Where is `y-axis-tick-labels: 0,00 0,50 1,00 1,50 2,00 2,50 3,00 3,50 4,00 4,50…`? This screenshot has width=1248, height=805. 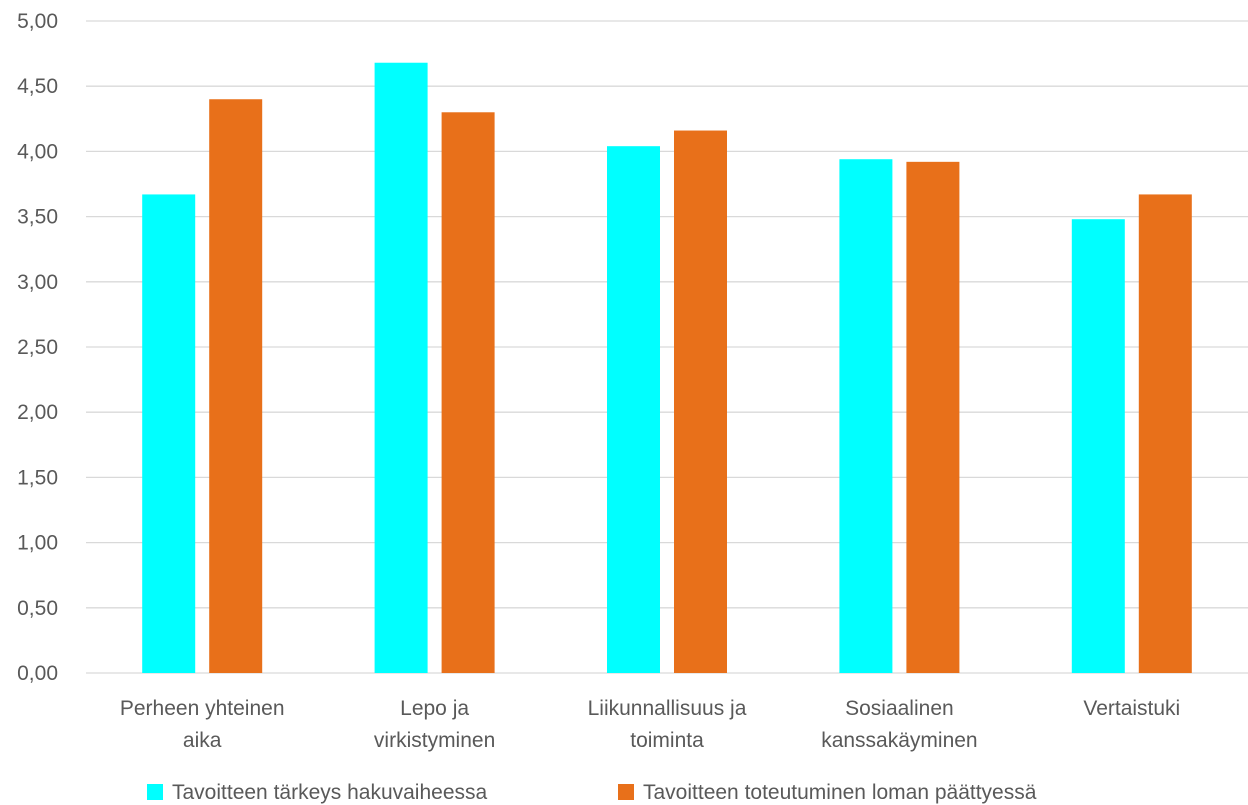
y-axis-tick-labels: 0,00 0,50 1,00 1,50 2,00 2,50 3,00 3,50 4,00 4,50… is located at coordinates (37, 347).